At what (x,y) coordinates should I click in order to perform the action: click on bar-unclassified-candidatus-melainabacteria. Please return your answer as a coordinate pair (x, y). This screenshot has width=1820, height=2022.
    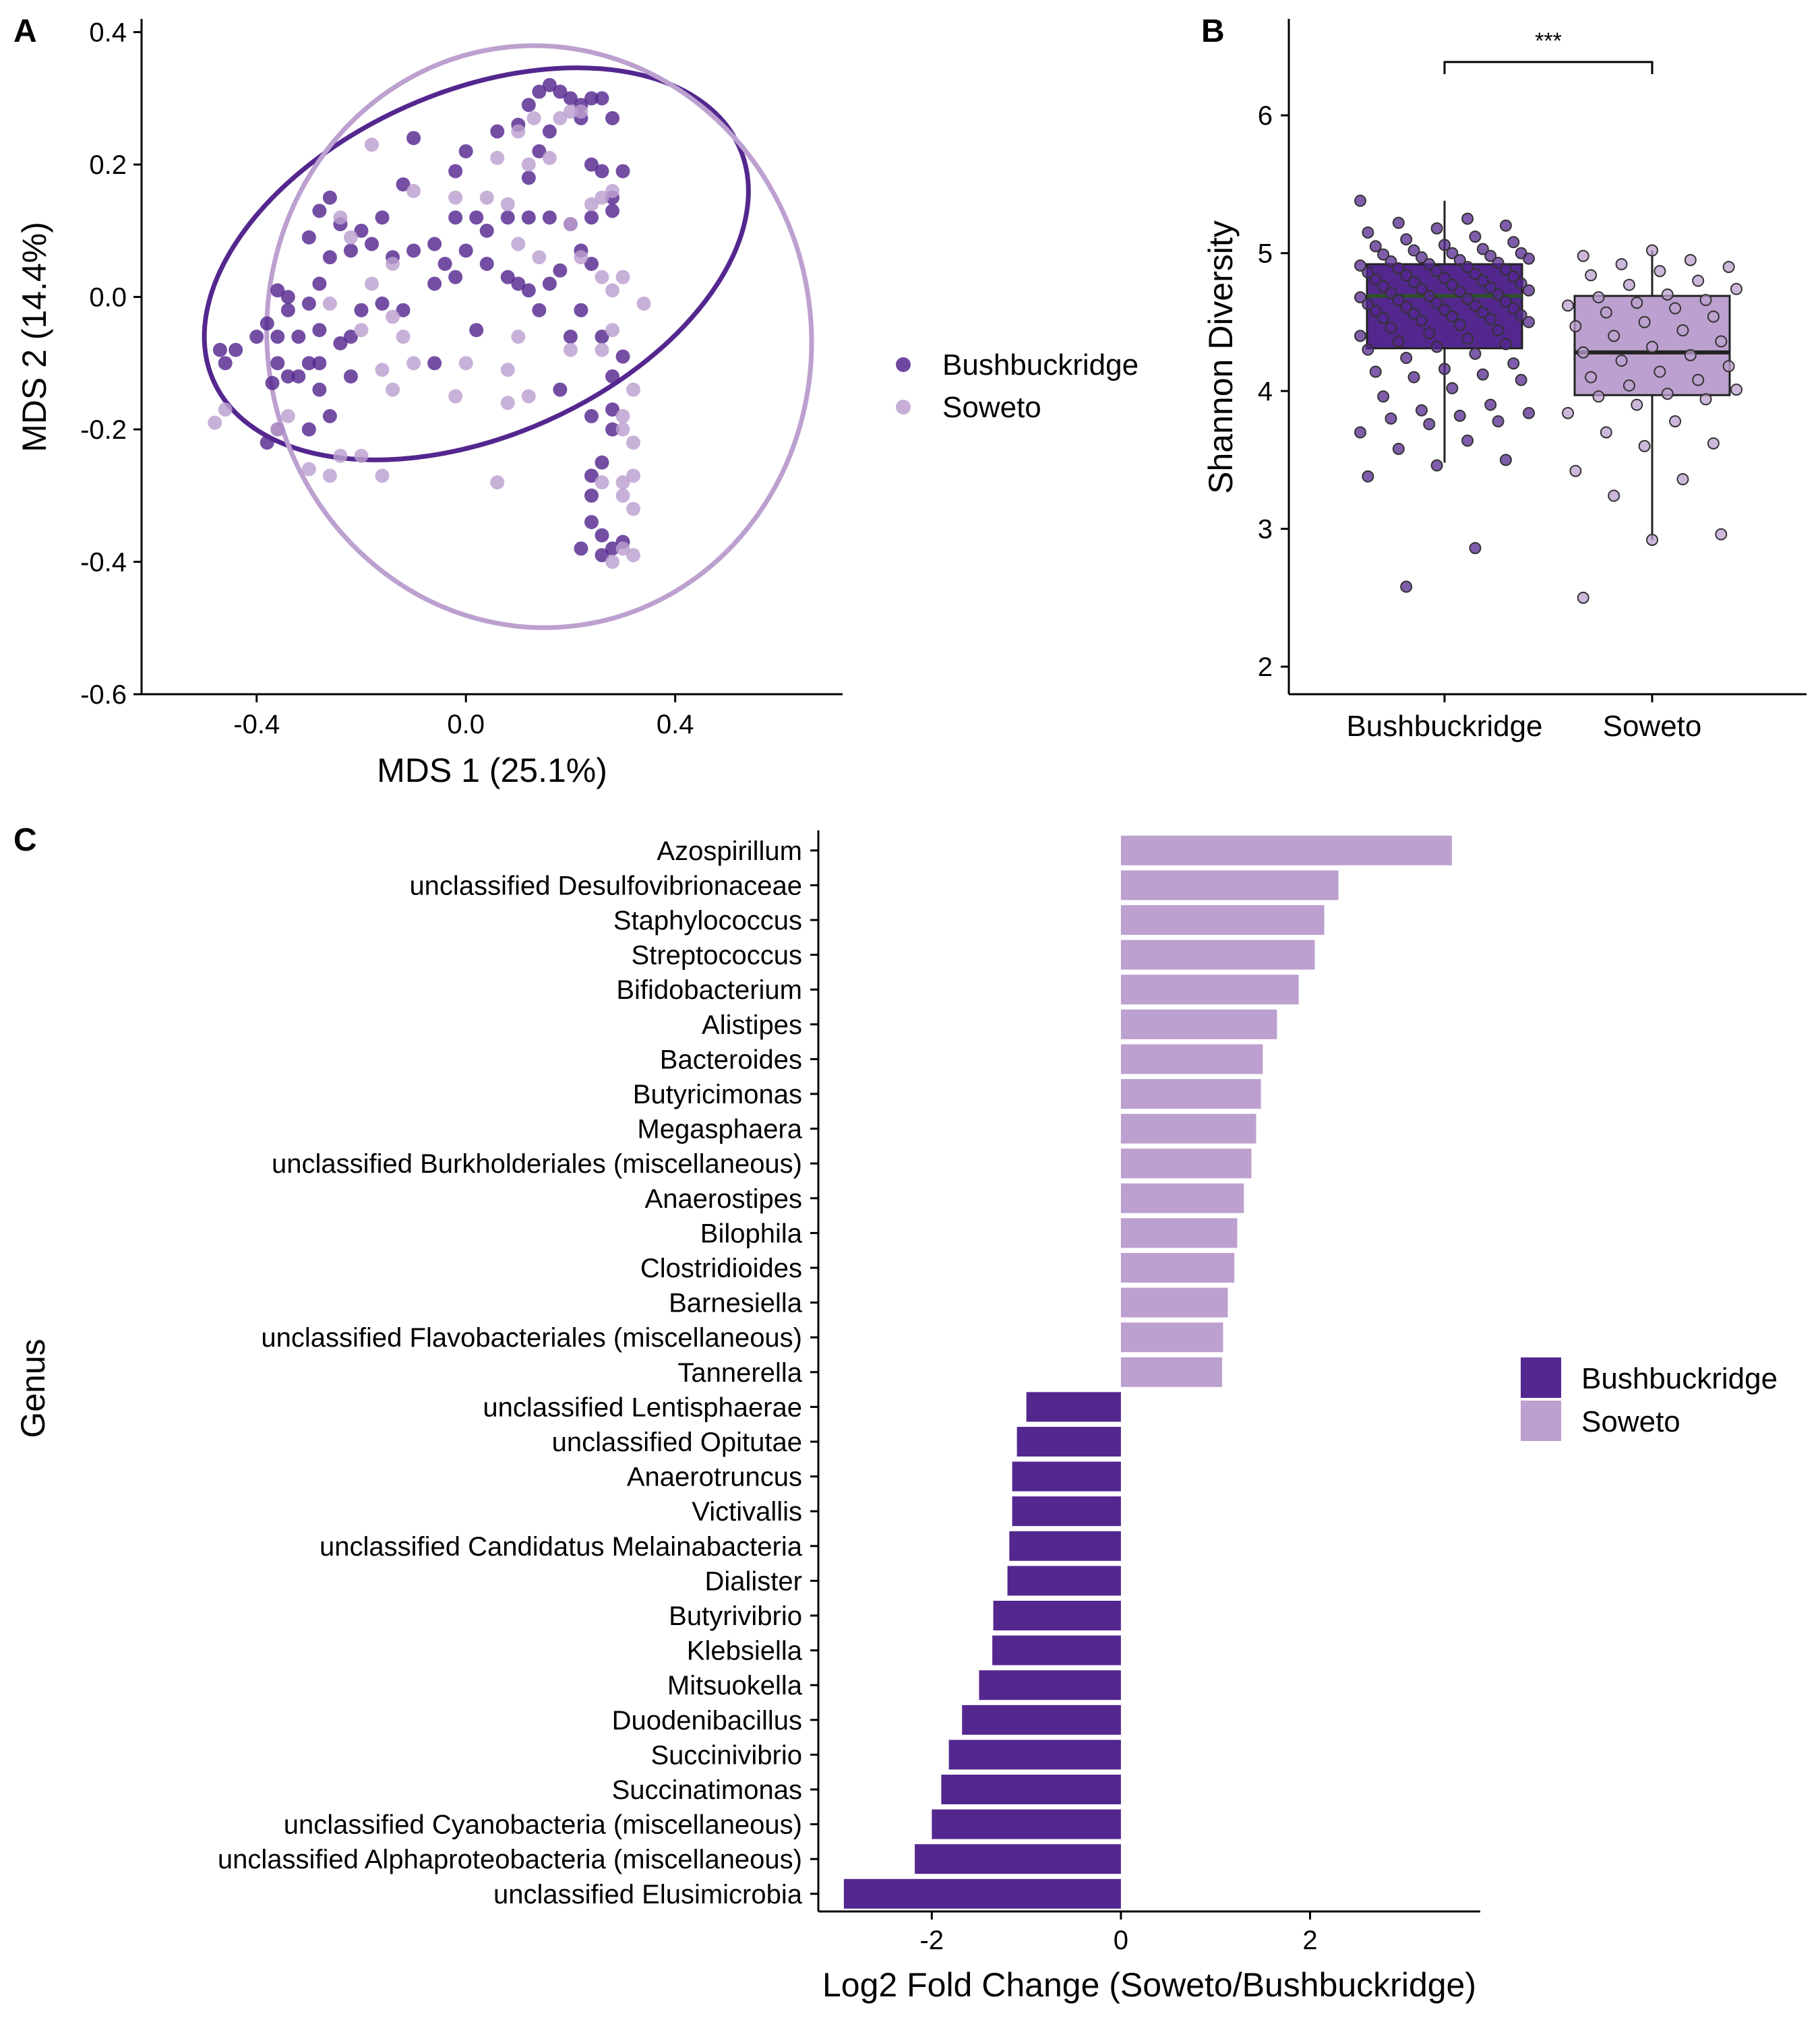
    Looking at the image, I should click on (1065, 1546).